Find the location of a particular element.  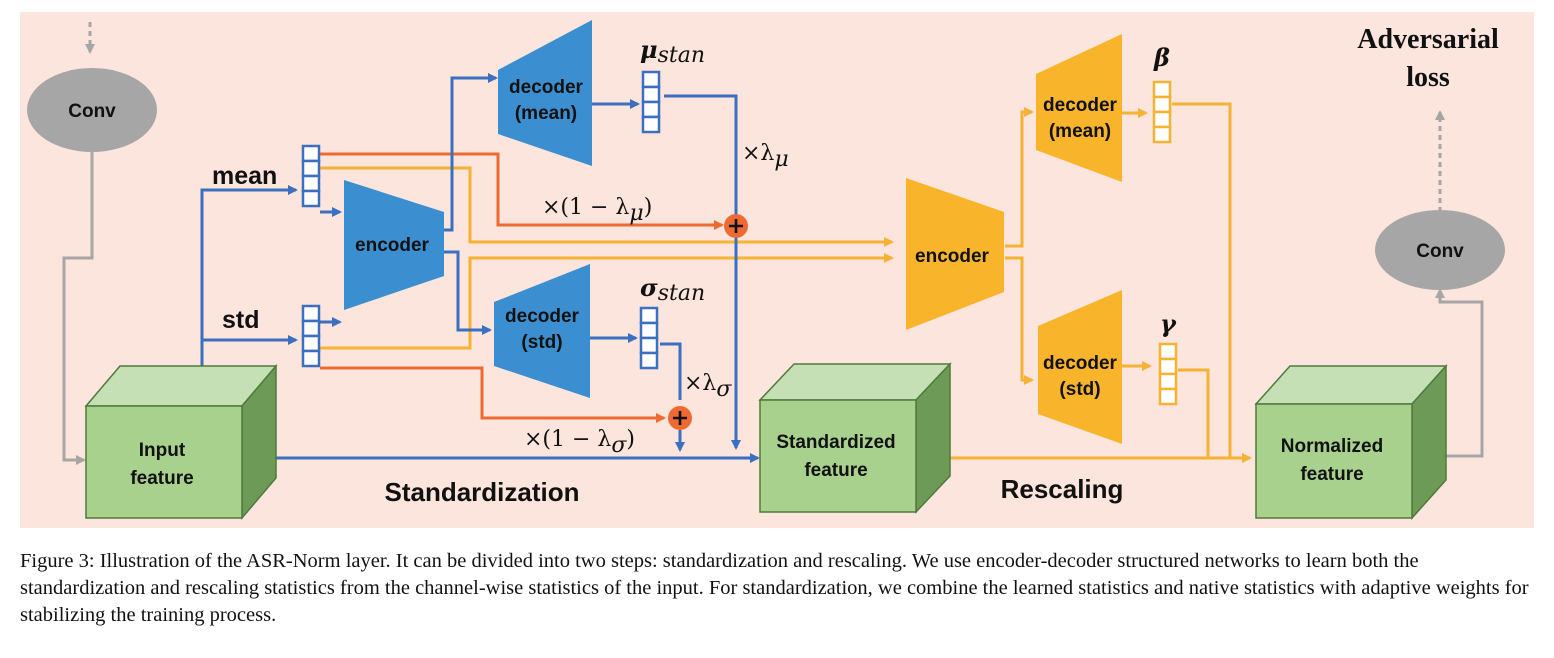

decoder-std-blue-shape is located at coordinates (542, 331).